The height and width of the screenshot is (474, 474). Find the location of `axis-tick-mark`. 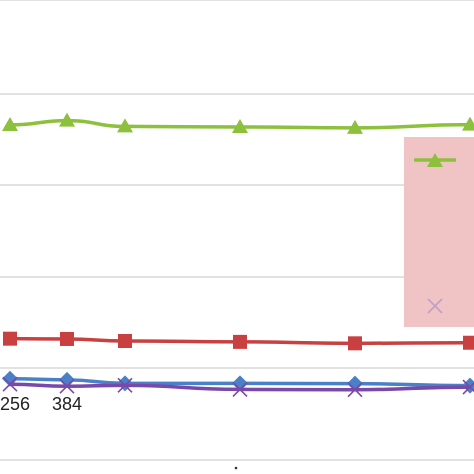

axis-tick-mark is located at coordinates (236, 468).